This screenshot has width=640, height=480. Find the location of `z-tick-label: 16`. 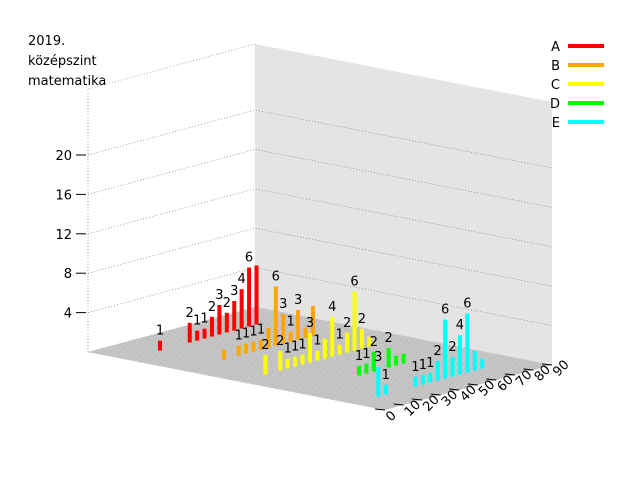

z-tick-label: 16 is located at coordinates (63, 195).